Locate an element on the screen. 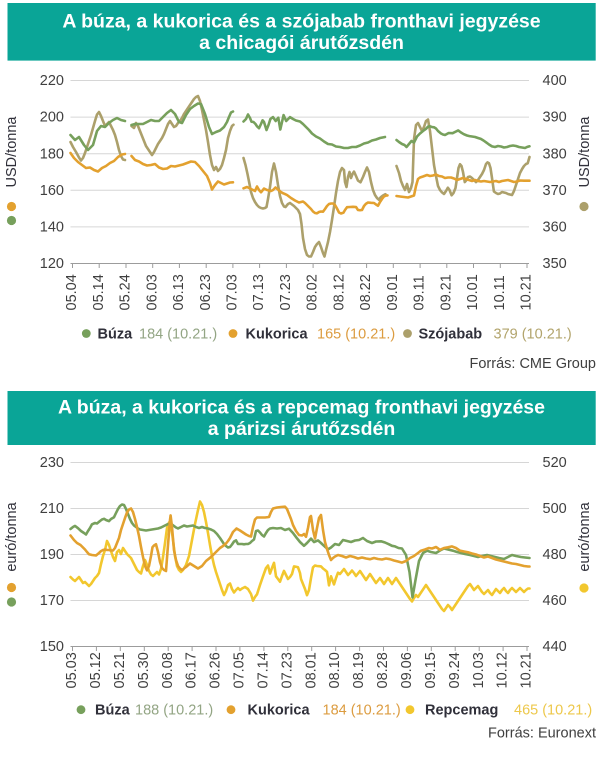  svg-text: 05.03 is located at coordinates (72, 670).